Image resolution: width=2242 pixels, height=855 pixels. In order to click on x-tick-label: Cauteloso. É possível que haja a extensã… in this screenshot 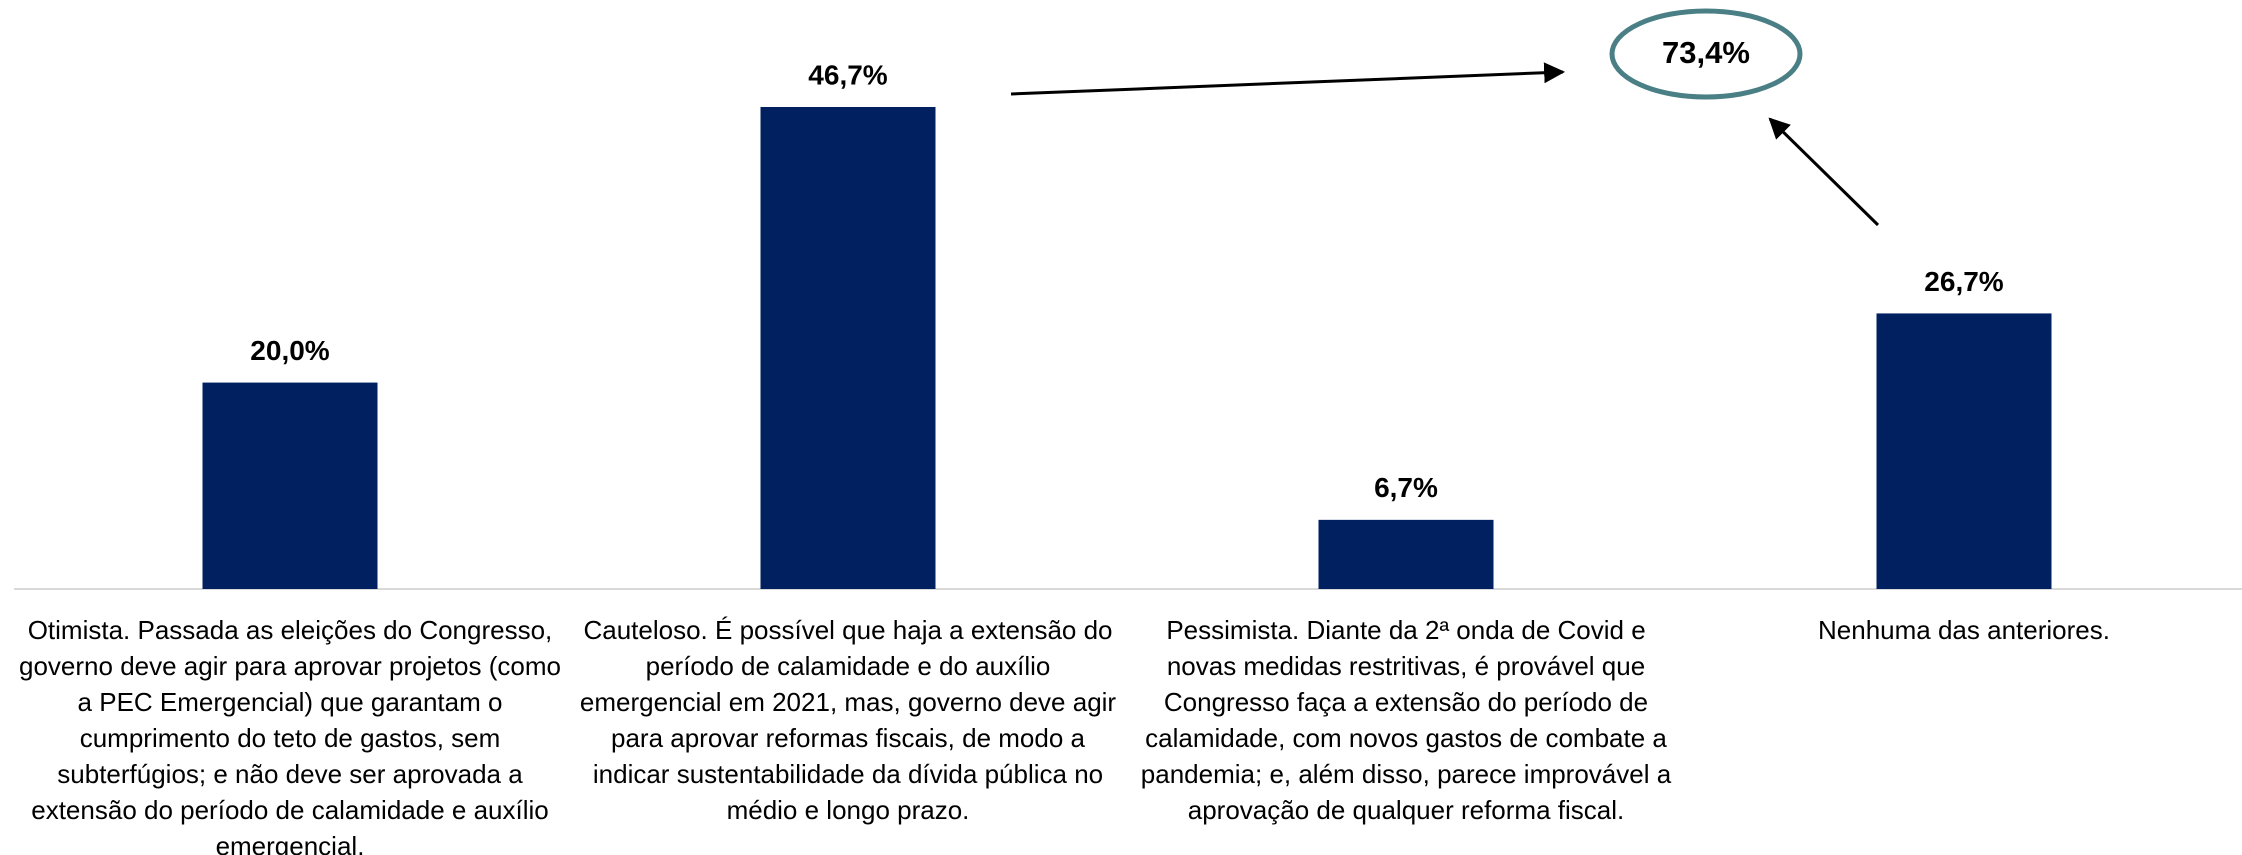, I will do `click(848, 720)`.